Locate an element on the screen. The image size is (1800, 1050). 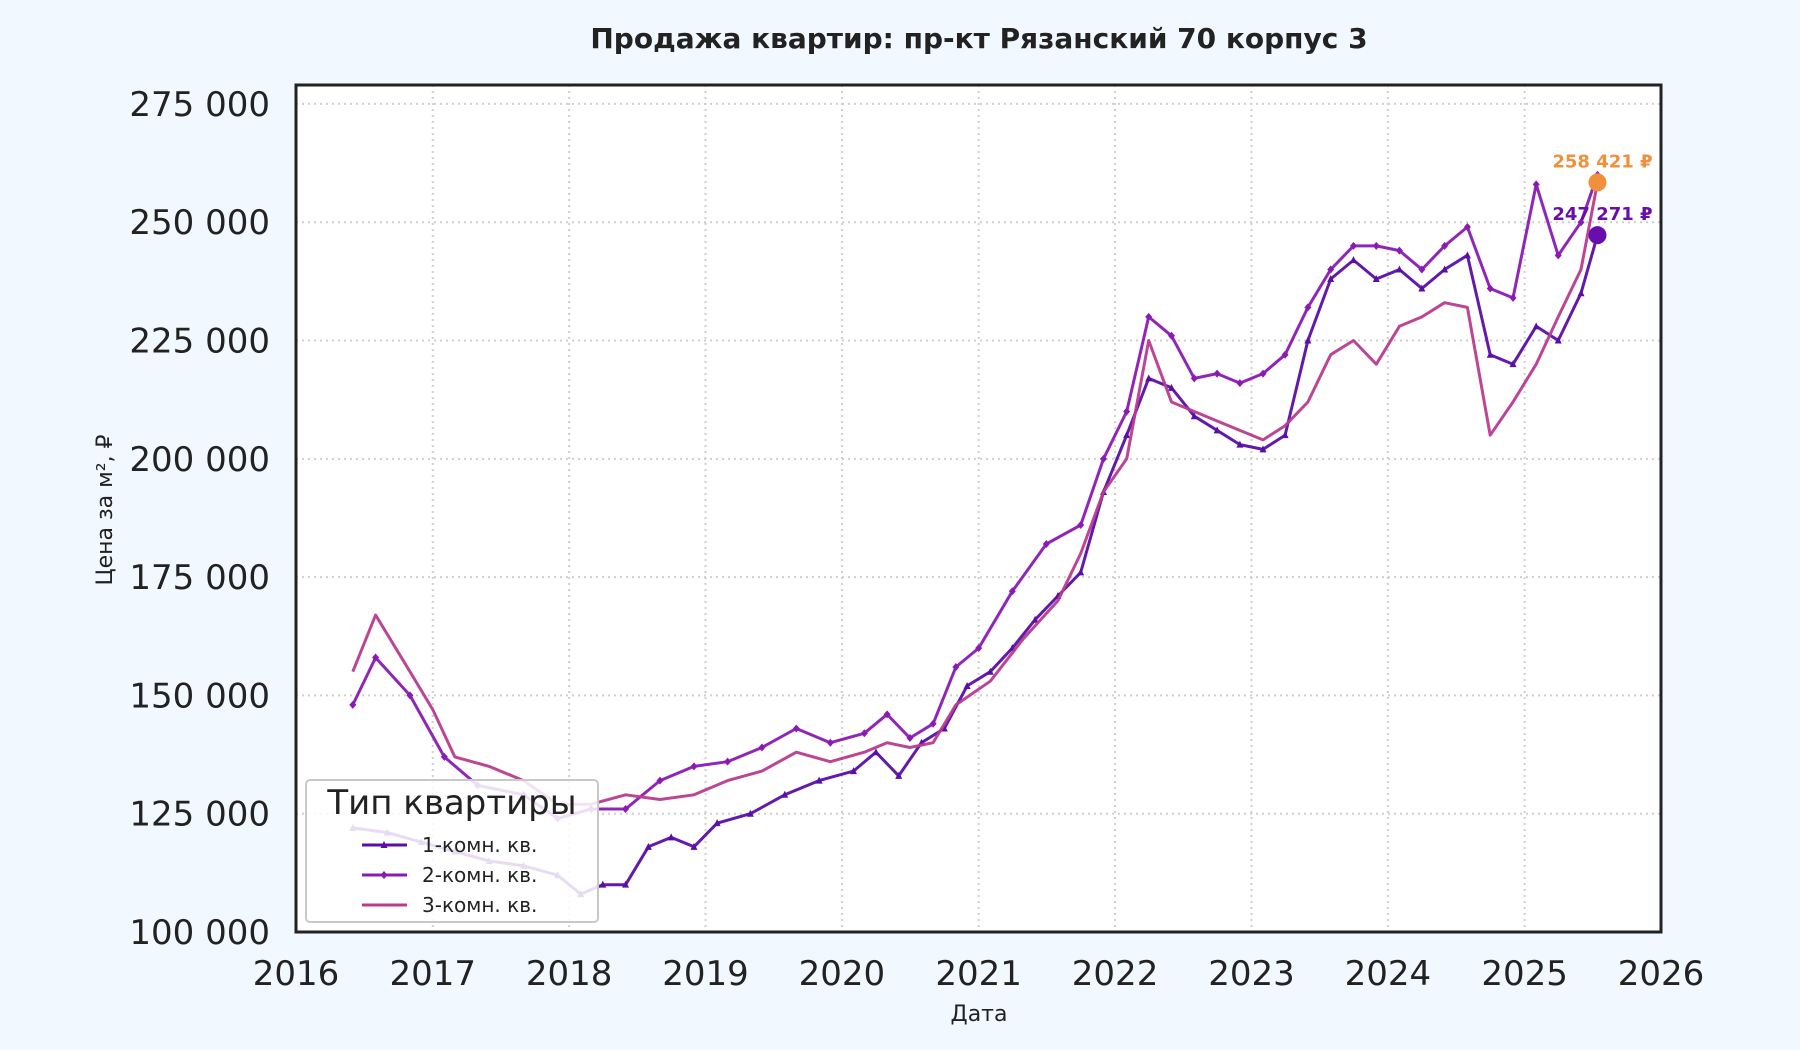
x-tick-label: 2017 is located at coordinates (432, 974).